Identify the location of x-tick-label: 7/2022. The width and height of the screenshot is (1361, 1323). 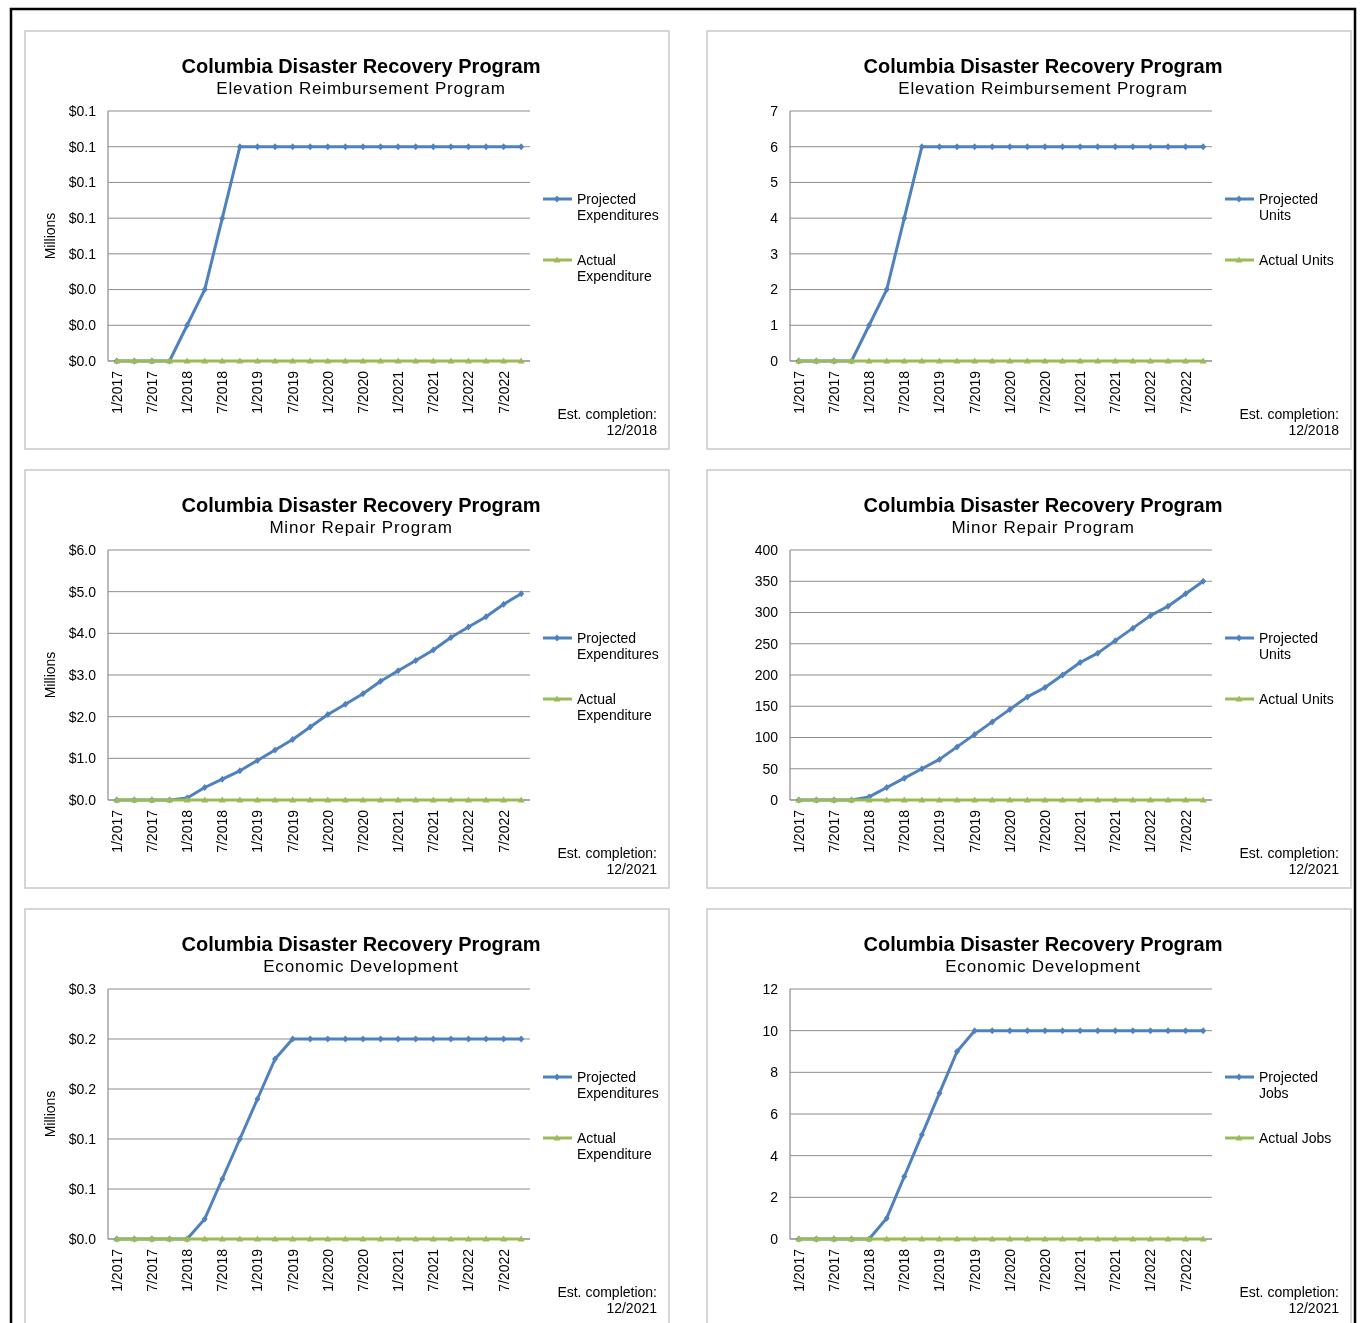
(1185, 392).